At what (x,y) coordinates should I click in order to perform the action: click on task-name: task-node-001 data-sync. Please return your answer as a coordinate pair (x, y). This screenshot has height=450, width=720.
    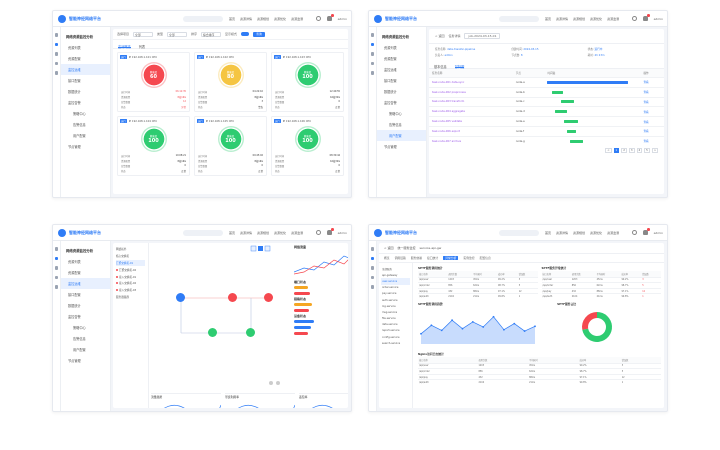
    Looking at the image, I should click on (448, 82).